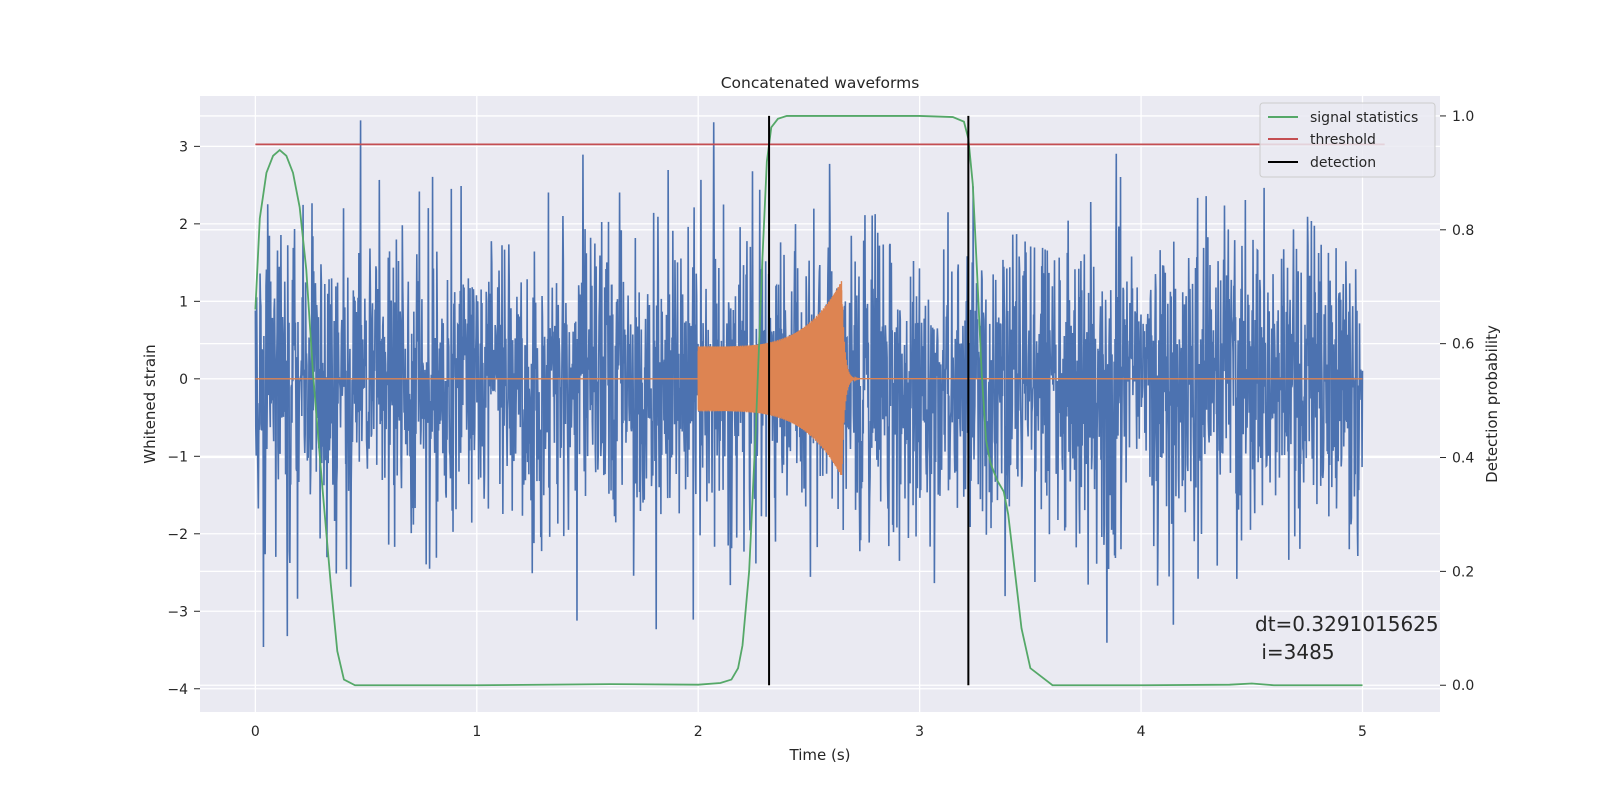 The width and height of the screenshot is (1600, 800). I want to click on legend-label-detection: detection, so click(1343, 163).